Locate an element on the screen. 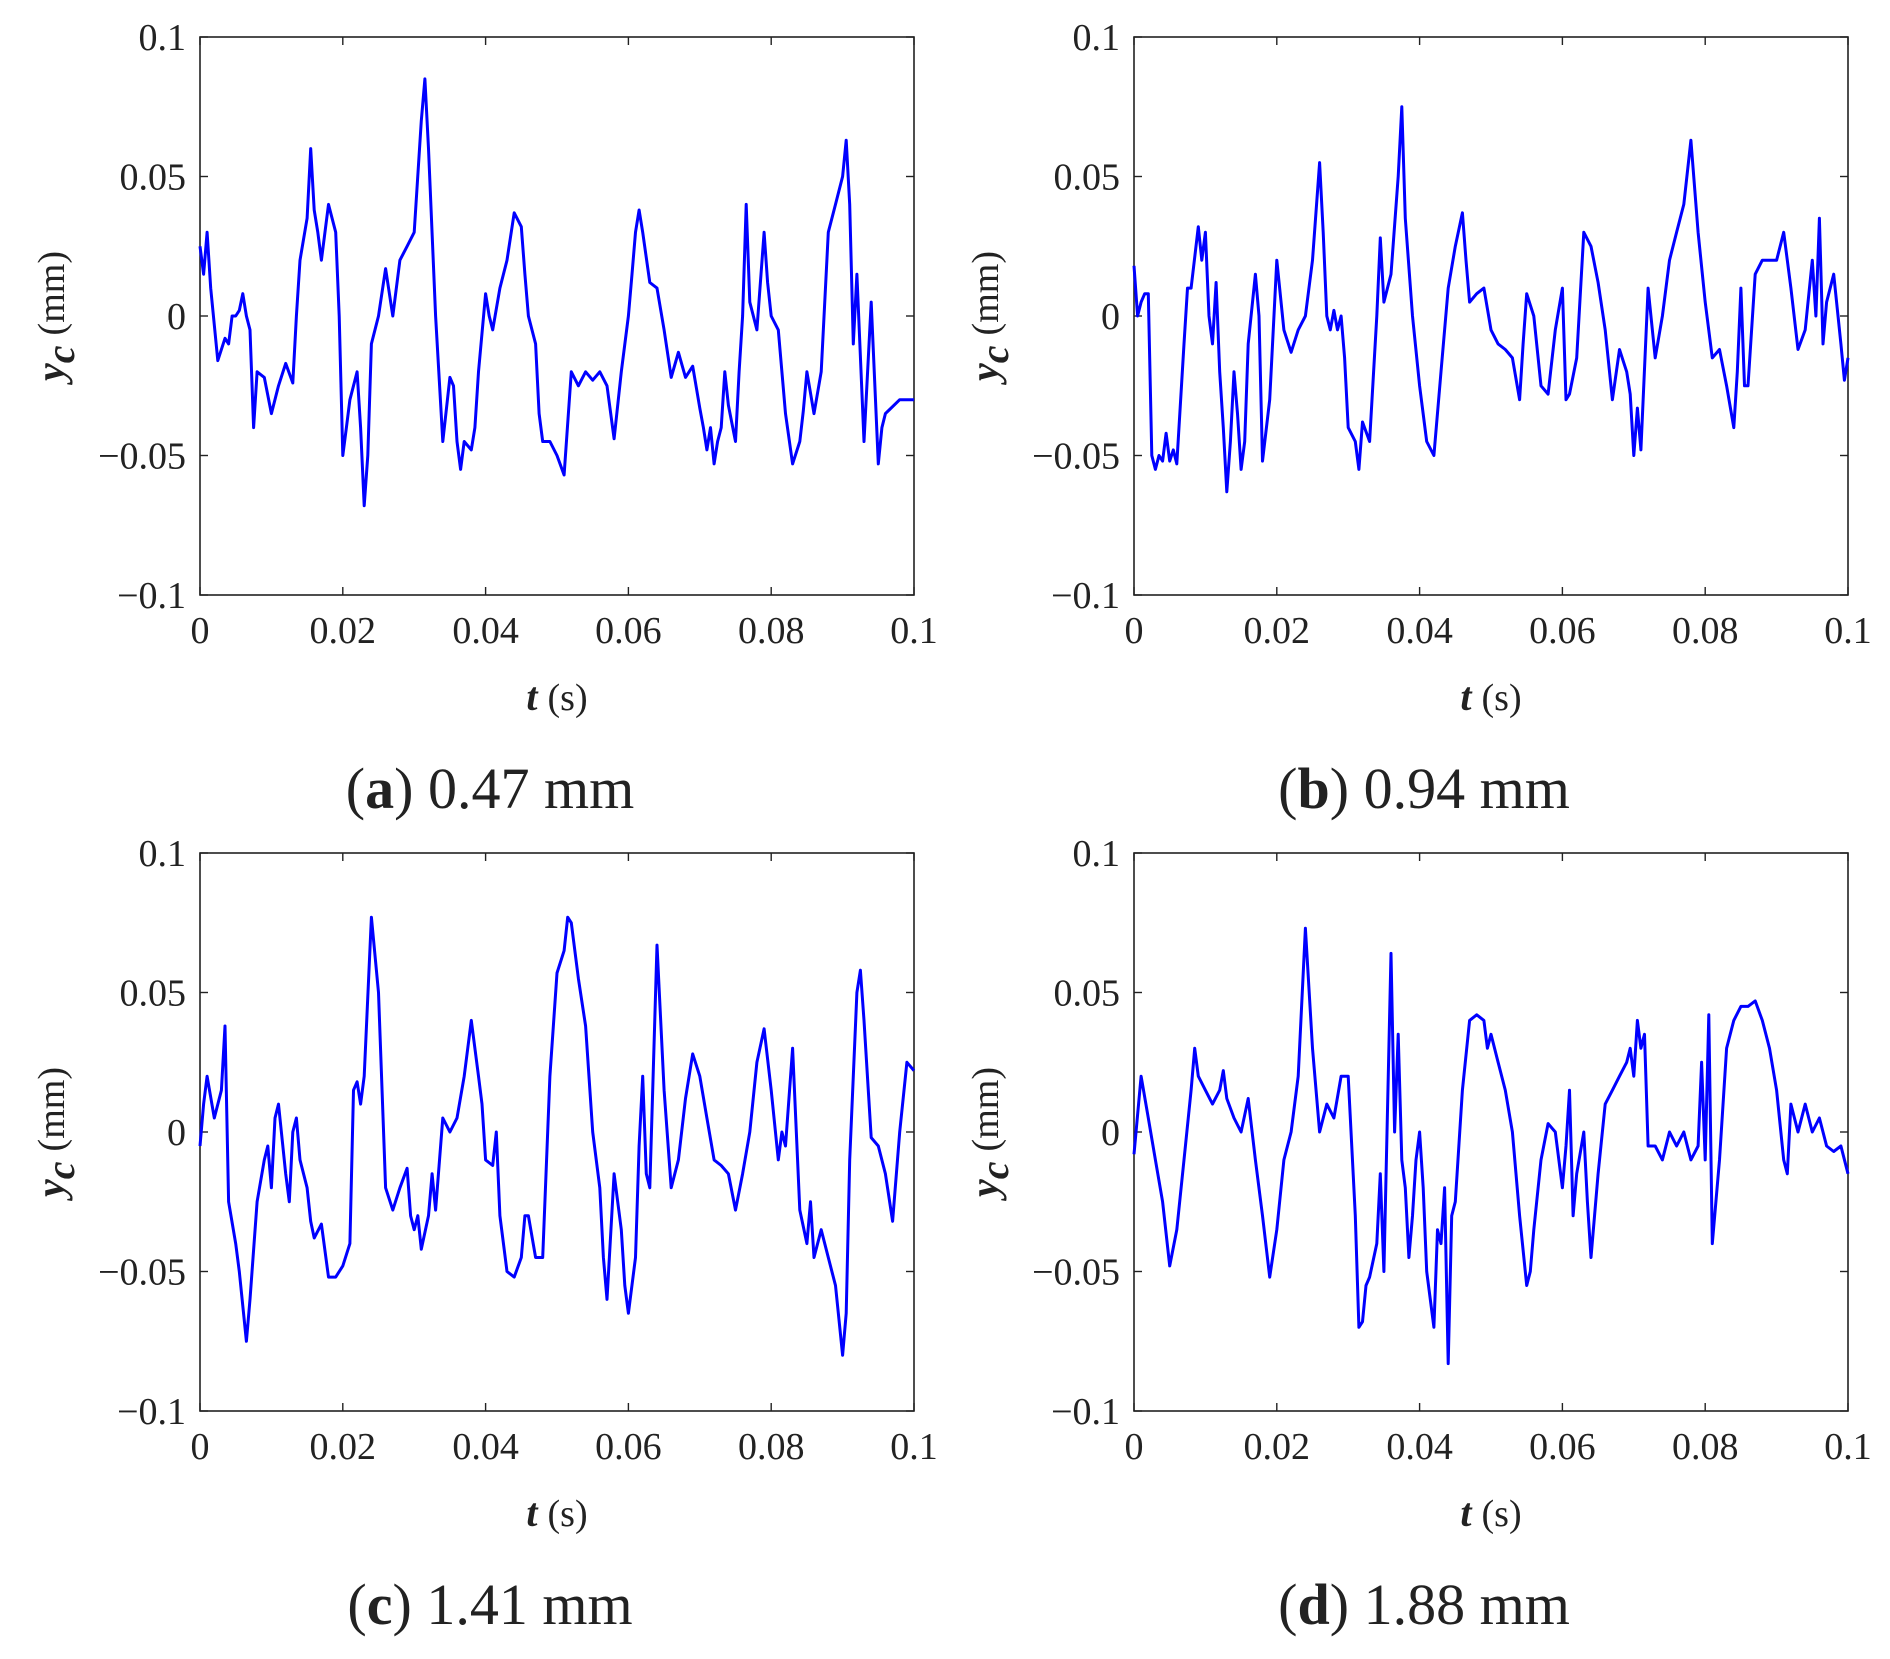  panel-caption: (a) 0.47 mm is located at coordinates (490, 788).